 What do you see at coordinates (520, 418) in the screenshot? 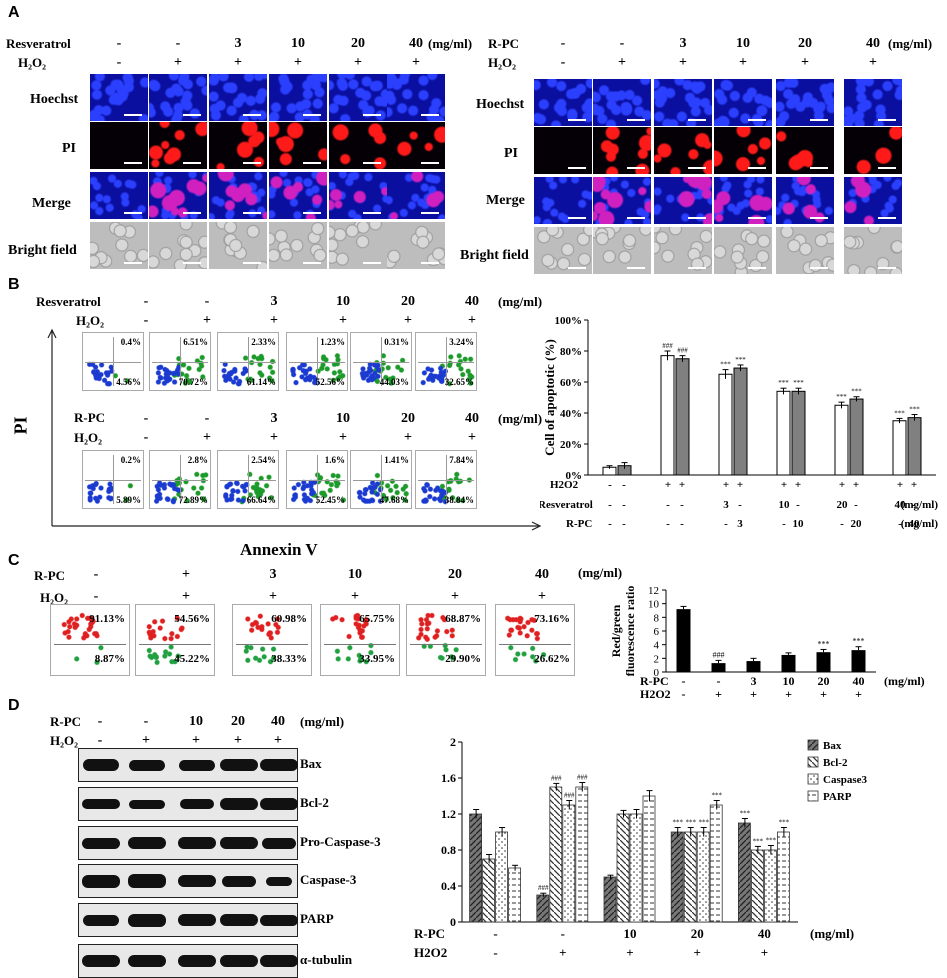
I see `b-row2-unit: (mg/ml)` at bounding box center [520, 418].